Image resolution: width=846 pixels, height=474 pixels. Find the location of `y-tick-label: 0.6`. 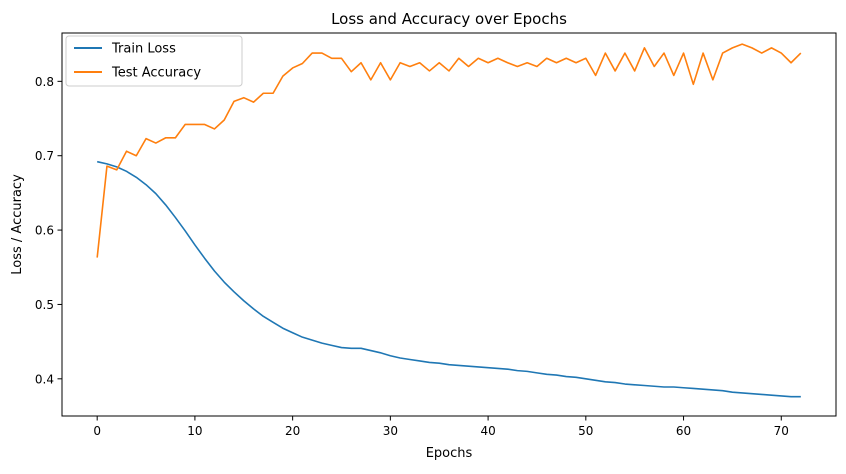

y-tick-label: 0.6 is located at coordinates (44, 231).